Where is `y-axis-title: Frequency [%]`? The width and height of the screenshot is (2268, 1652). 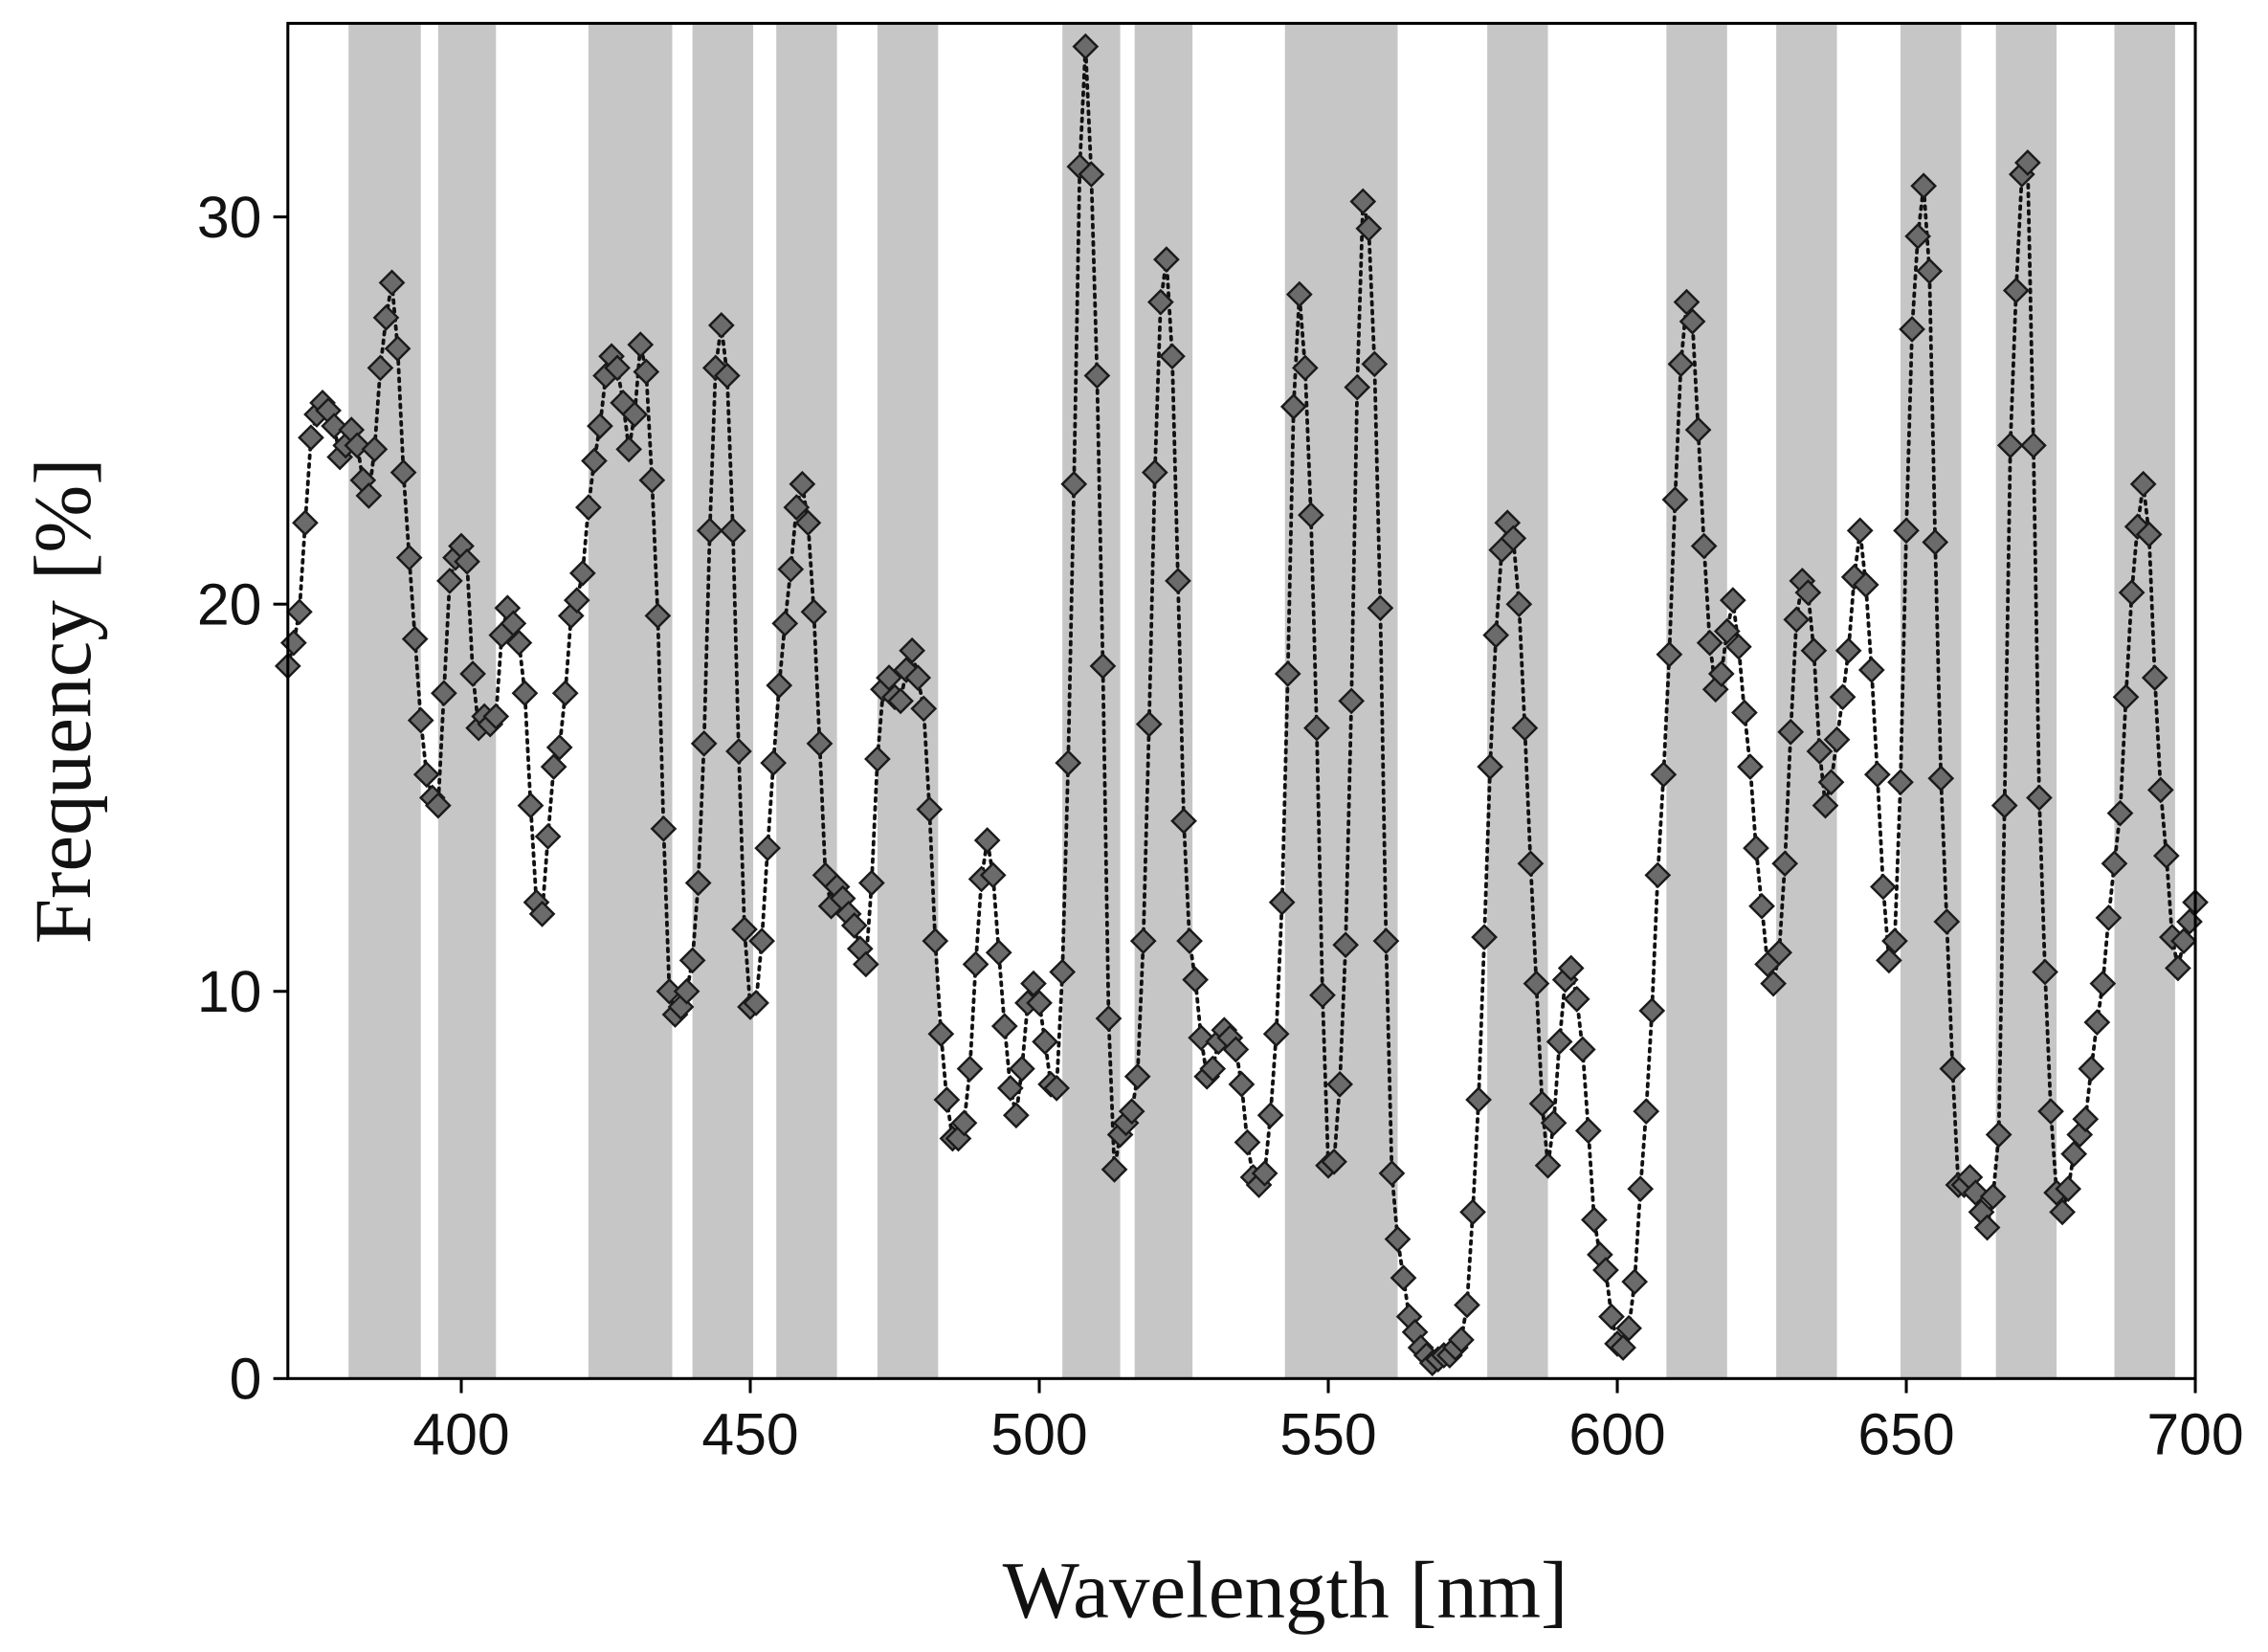 y-axis-title: Frequency [%] is located at coordinates (63, 701).